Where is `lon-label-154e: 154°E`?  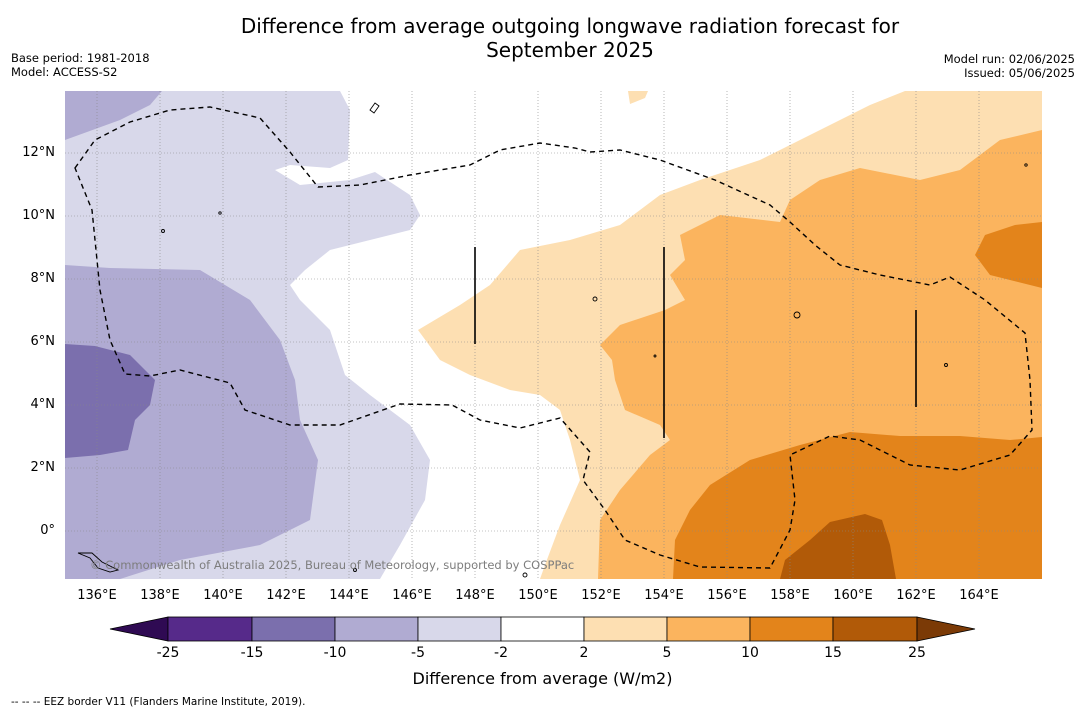
lon-label-154e: 154°E is located at coordinates (664, 595).